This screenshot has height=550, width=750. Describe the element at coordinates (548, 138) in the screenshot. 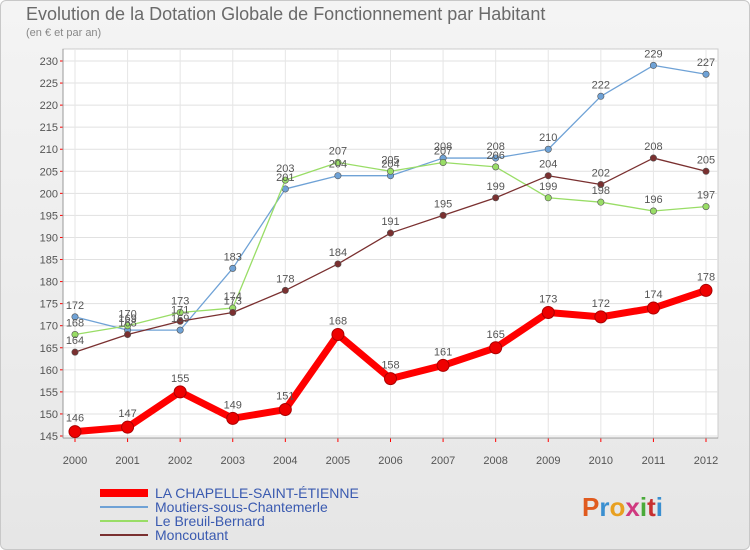

I see `data-label: 210` at that location.